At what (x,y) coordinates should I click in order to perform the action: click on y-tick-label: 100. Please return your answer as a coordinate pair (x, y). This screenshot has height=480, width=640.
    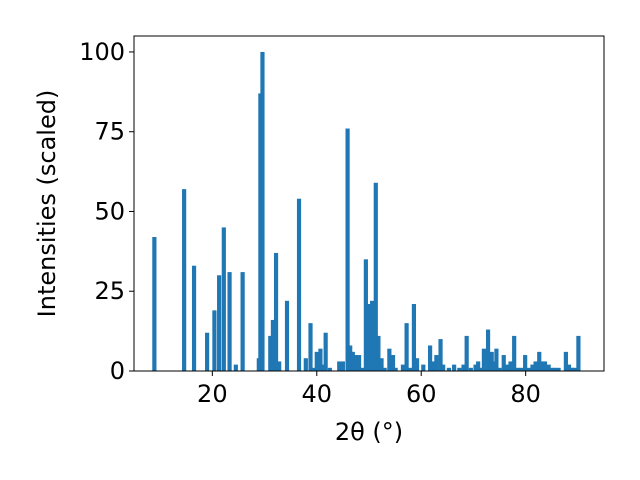
    Looking at the image, I should click on (102, 52).